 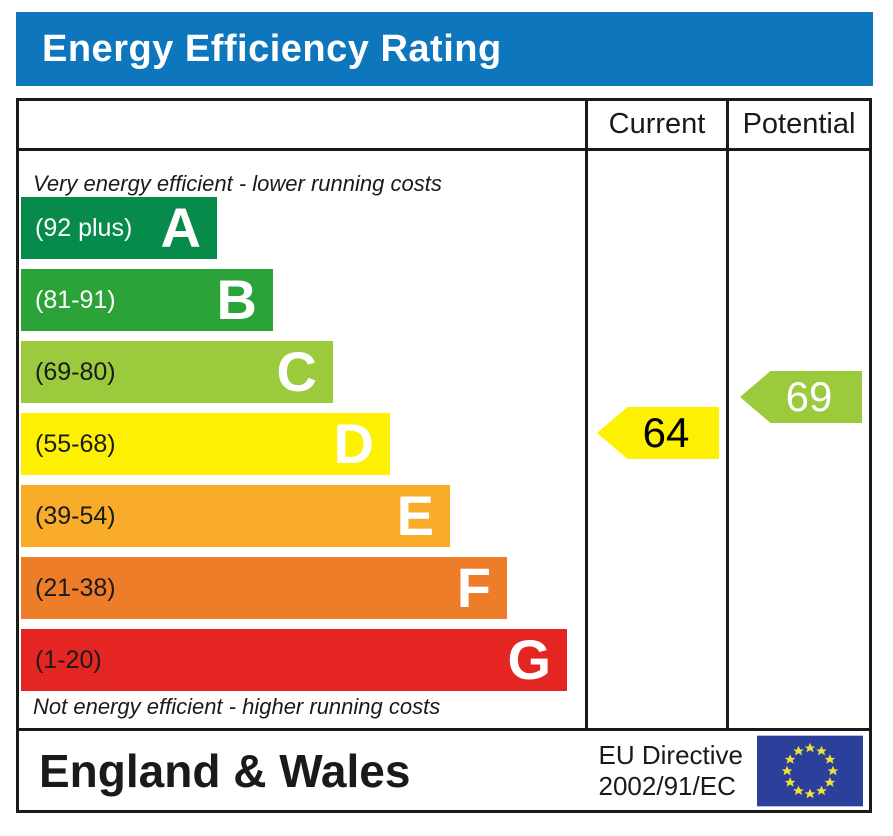 I want to click on band-f-letter: F, so click(x=473, y=587).